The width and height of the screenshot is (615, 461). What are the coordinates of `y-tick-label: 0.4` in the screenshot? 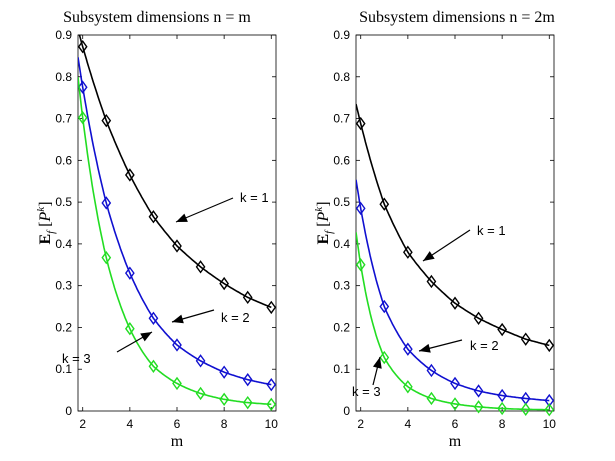 It's located at (341, 244).